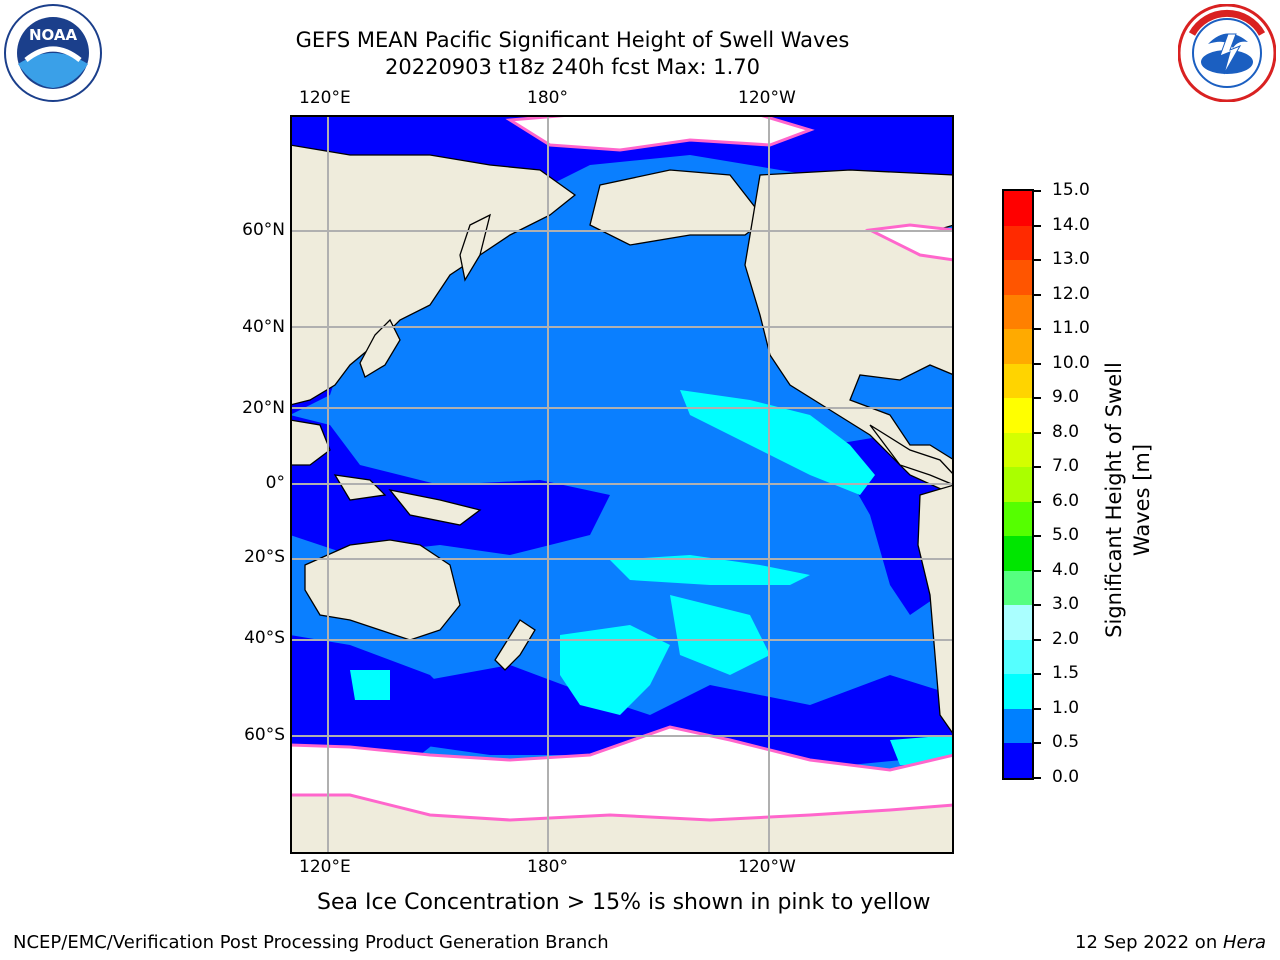  What do you see at coordinates (767, 98) in the screenshot?
I see `lon-label-top-120w: 120°W` at bounding box center [767, 98].